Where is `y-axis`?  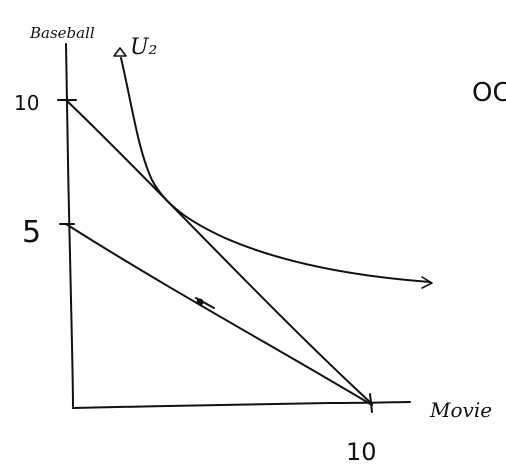 y-axis is located at coordinates (69, 226).